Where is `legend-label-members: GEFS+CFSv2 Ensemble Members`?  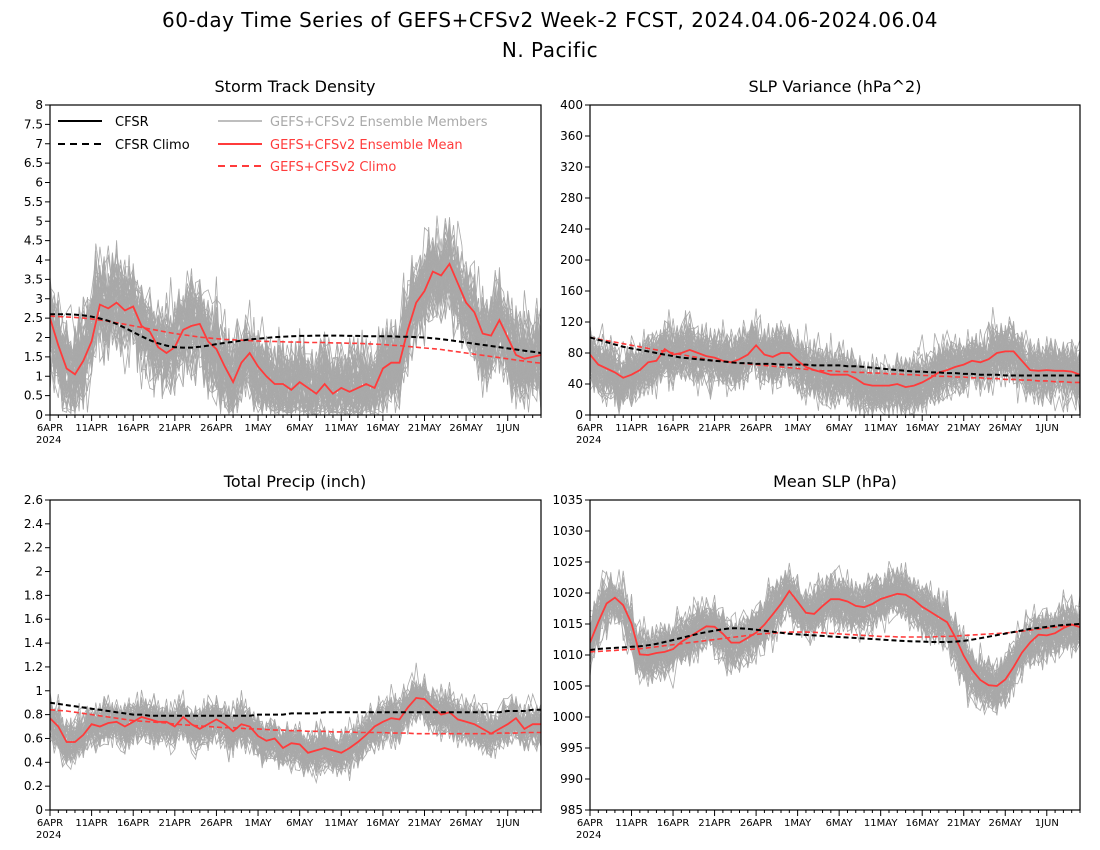 legend-label-members: GEFS+CFSv2 Ensemble Members is located at coordinates (379, 122).